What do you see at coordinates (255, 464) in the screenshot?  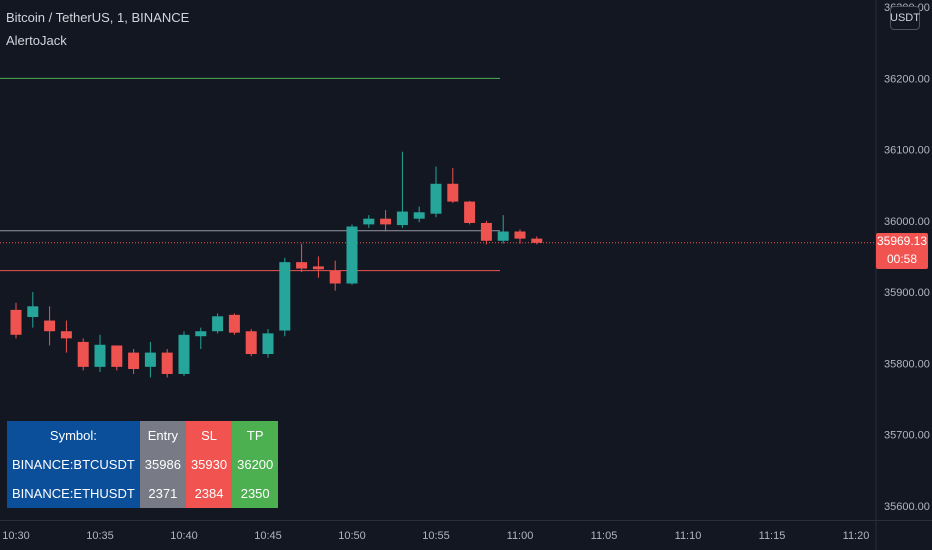 I see `row-tp: 36200` at bounding box center [255, 464].